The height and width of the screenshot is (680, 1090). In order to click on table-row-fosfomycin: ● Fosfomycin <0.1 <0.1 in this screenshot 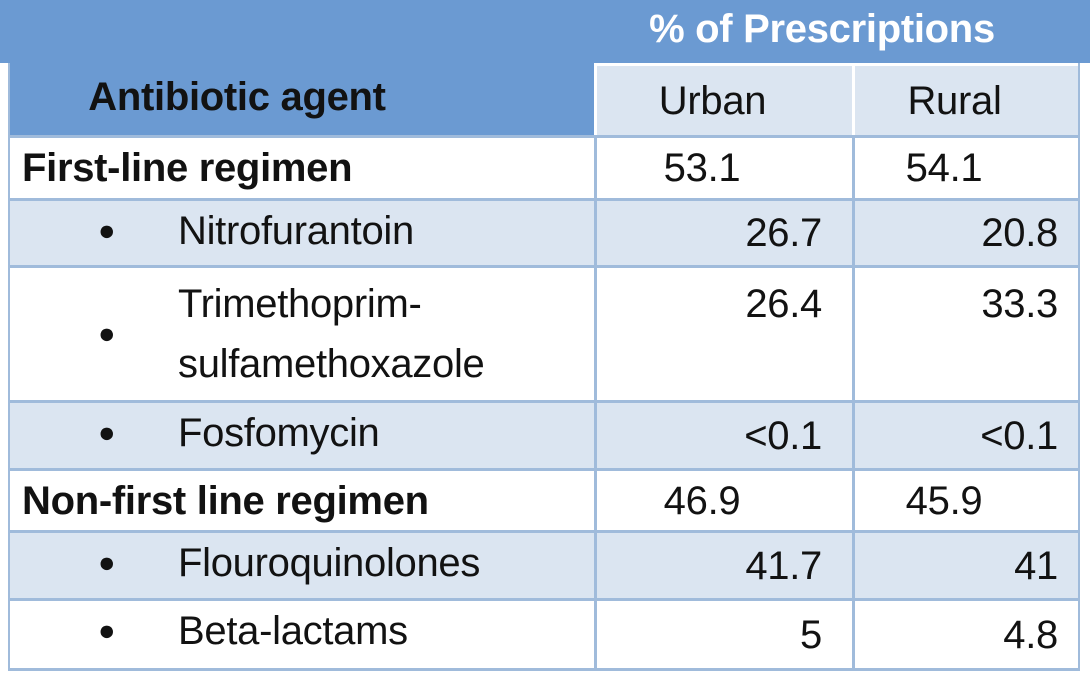, I will do `click(544, 434)`.